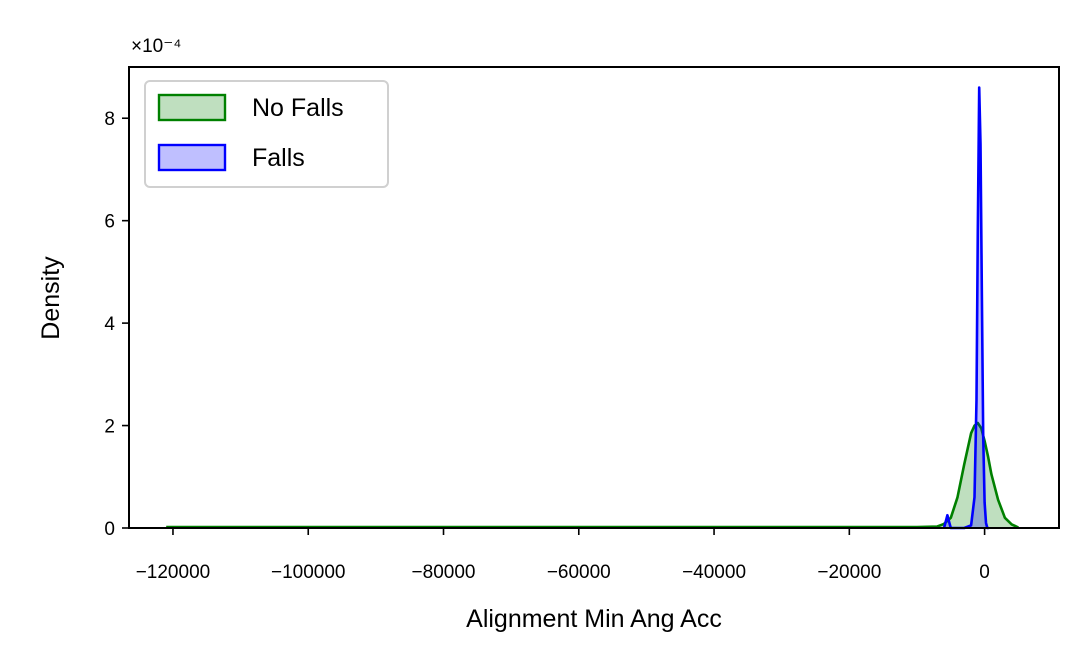 This screenshot has height=666, width=1088. I want to click on y-axis: 0 2 4 6 8, so click(116, 324).